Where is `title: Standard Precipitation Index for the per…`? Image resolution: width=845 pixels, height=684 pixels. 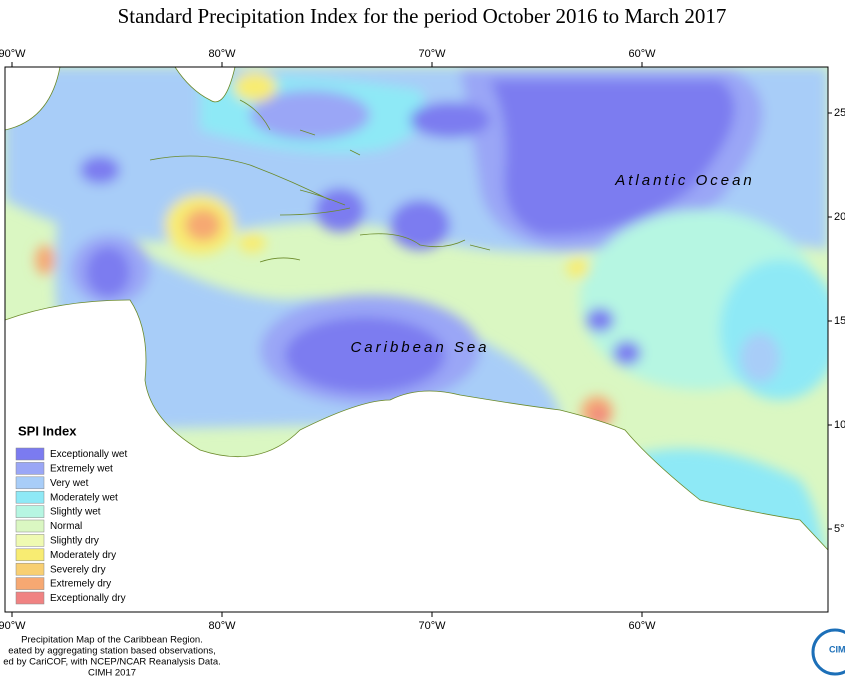
title: Standard Precipitation Index for the per… is located at coordinates (422, 16).